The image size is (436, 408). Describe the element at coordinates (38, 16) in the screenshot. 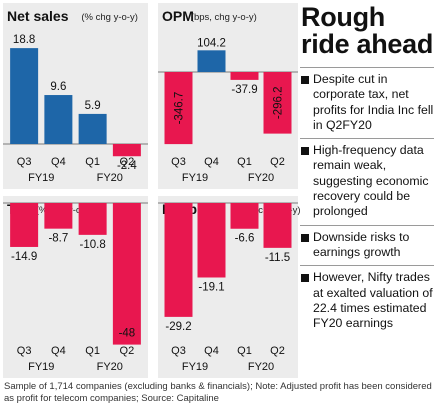

I see `chart-title: Net sales` at that location.